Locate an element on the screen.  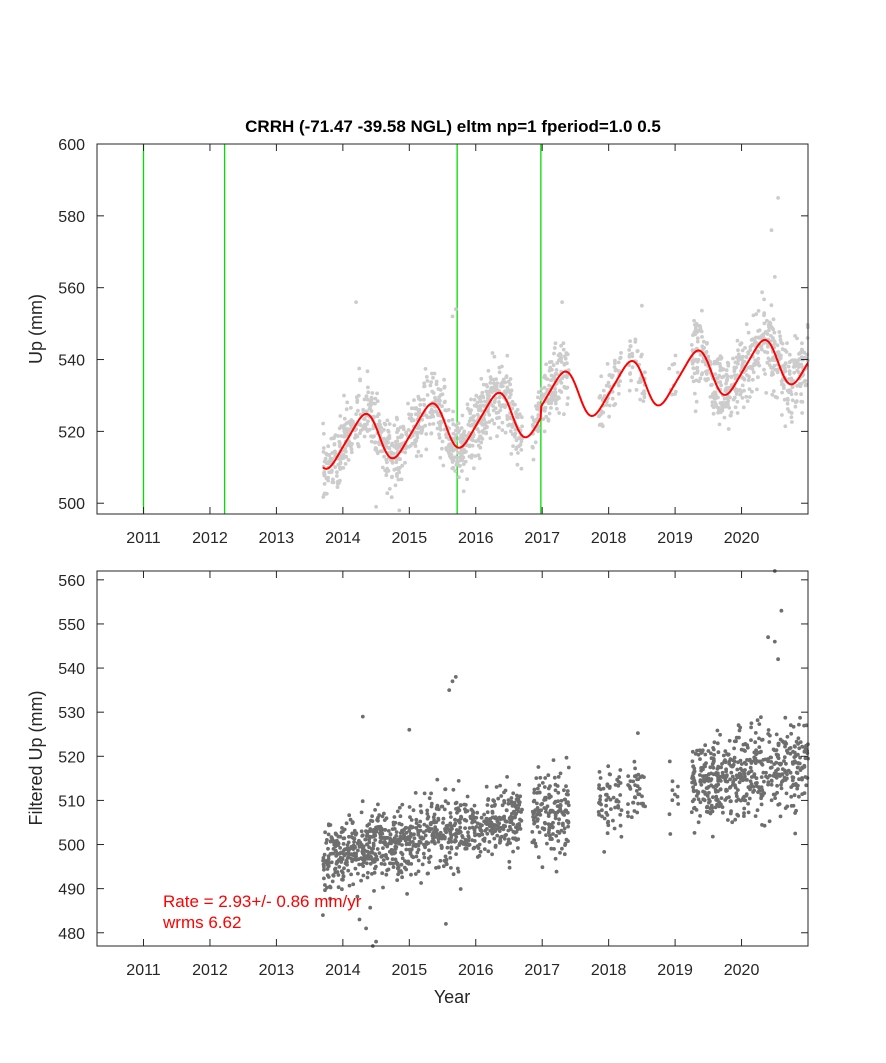
y-tick-label: 500 is located at coordinates (71, 504).